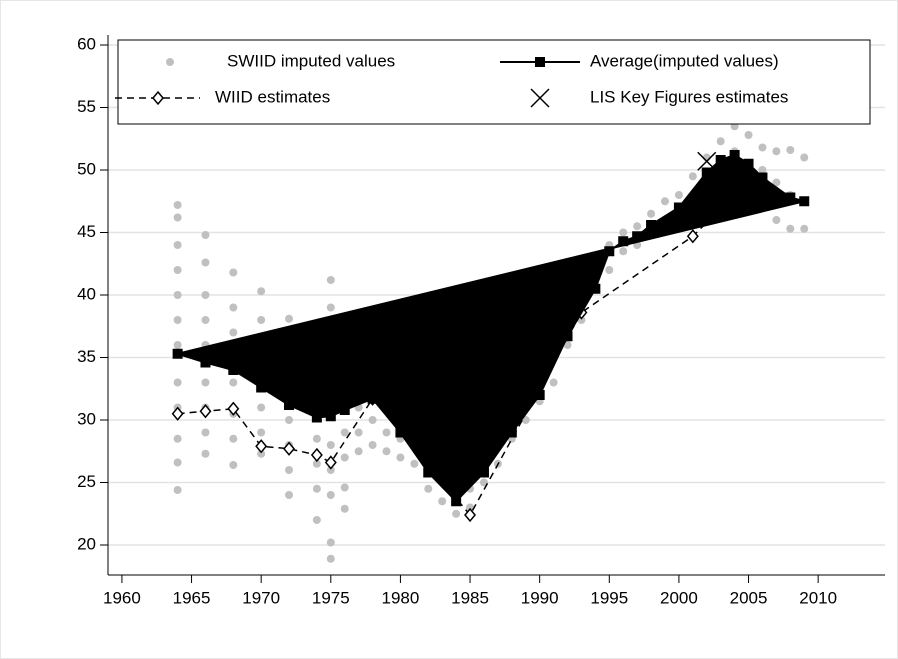 This screenshot has height=659, width=898. What do you see at coordinates (86, 418) in the screenshot?
I see `y-tick-label: 30` at bounding box center [86, 418].